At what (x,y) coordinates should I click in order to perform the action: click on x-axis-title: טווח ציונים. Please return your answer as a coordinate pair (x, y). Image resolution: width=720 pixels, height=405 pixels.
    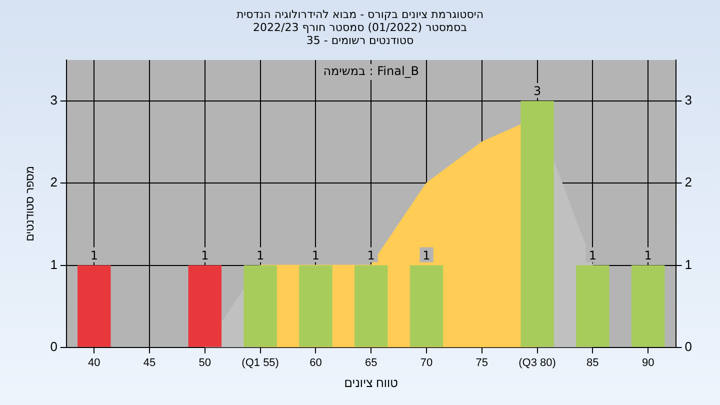
    Looking at the image, I should click on (371, 383).